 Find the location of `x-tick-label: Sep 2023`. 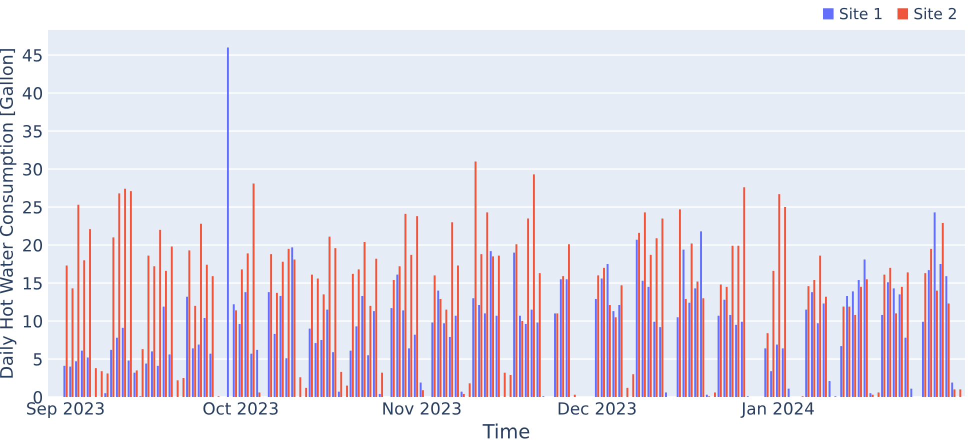

x-tick-label: Sep 2023 is located at coordinates (65, 410).